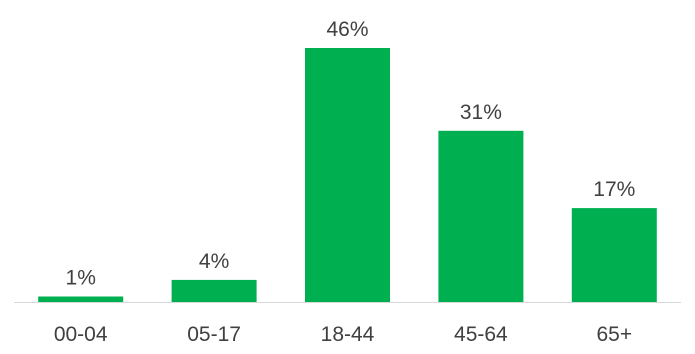  I want to click on data-label-18-44: 46%, so click(347, 29).